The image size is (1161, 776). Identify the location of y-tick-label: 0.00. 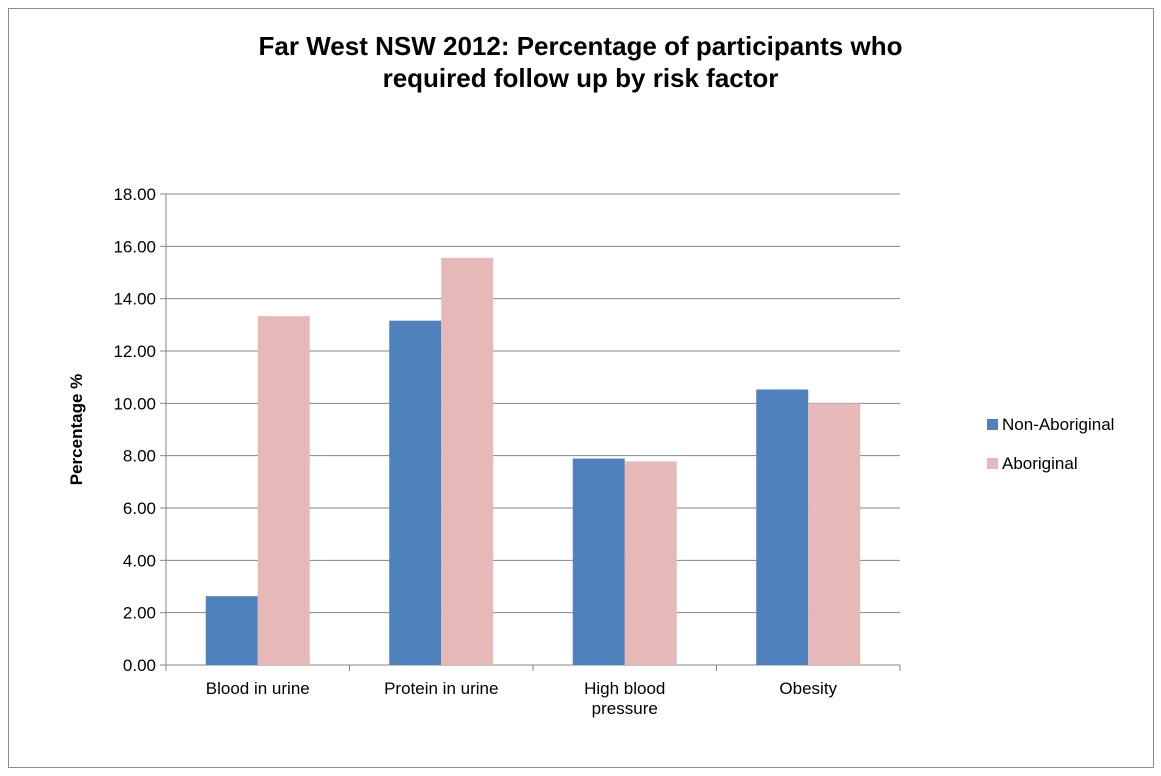
(139, 665).